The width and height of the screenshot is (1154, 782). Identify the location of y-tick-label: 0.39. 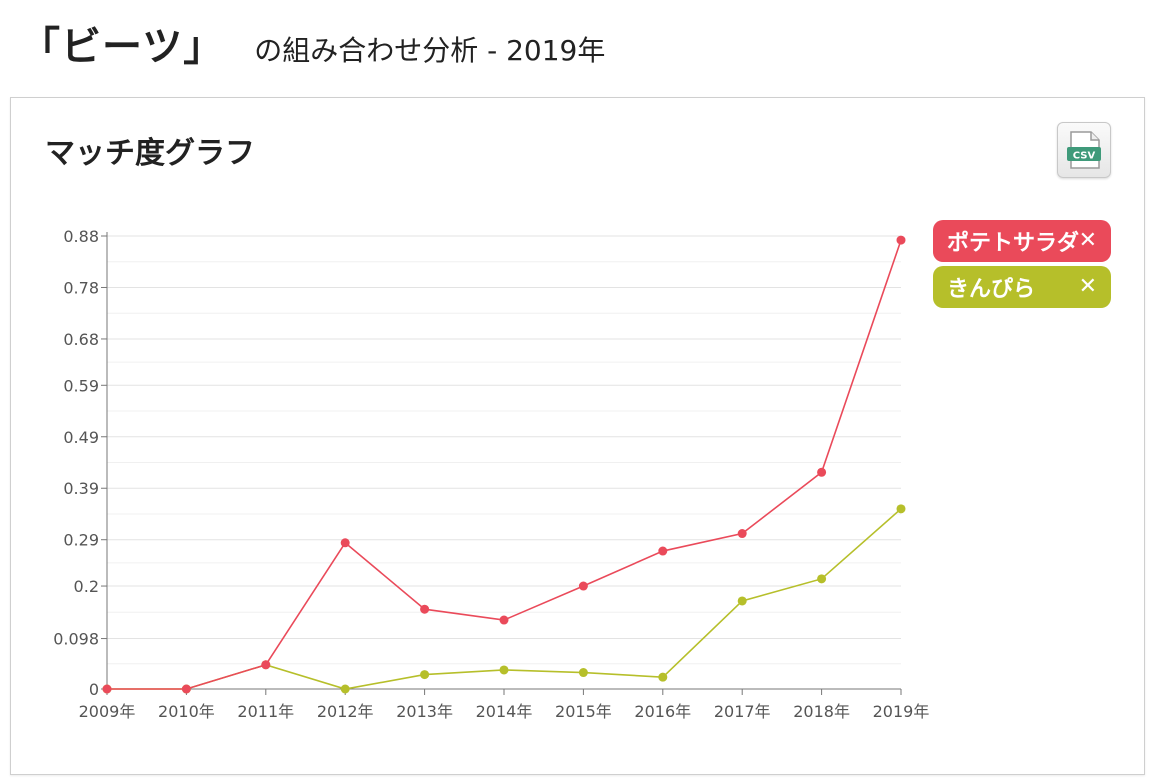
(81, 488).